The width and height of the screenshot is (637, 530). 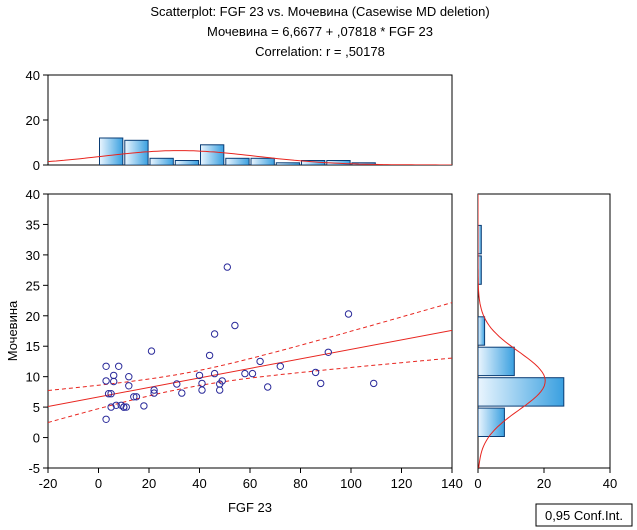 I want to click on right-x-tick-label: 20, so click(x=544, y=483).